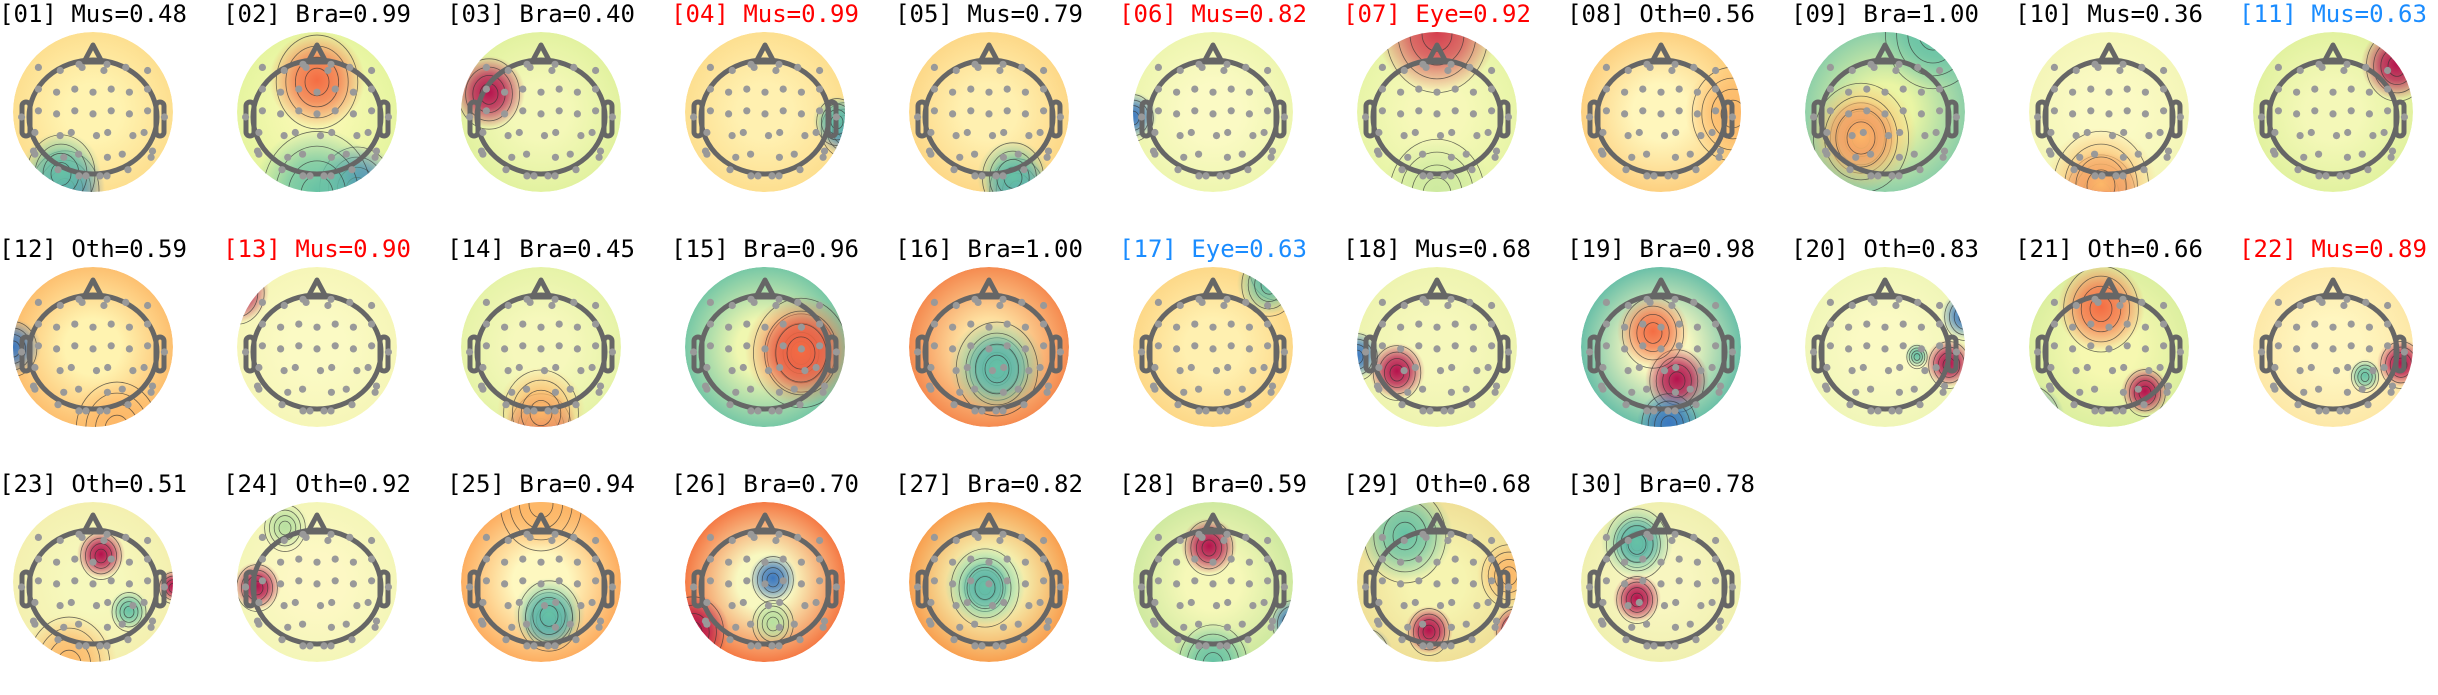  Describe the element at coordinates (317, 112) in the screenshot. I see `component-panel: [02] Bra=0.99` at that location.